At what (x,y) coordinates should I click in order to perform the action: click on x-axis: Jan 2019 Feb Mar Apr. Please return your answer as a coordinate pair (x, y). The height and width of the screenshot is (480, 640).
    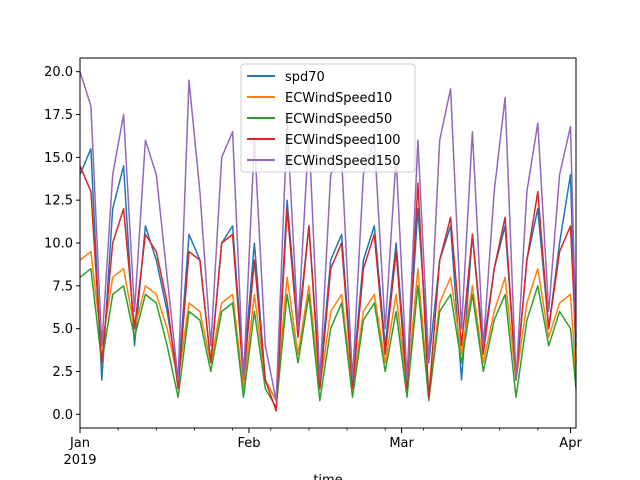
    Looking at the image, I should click on (322, 448).